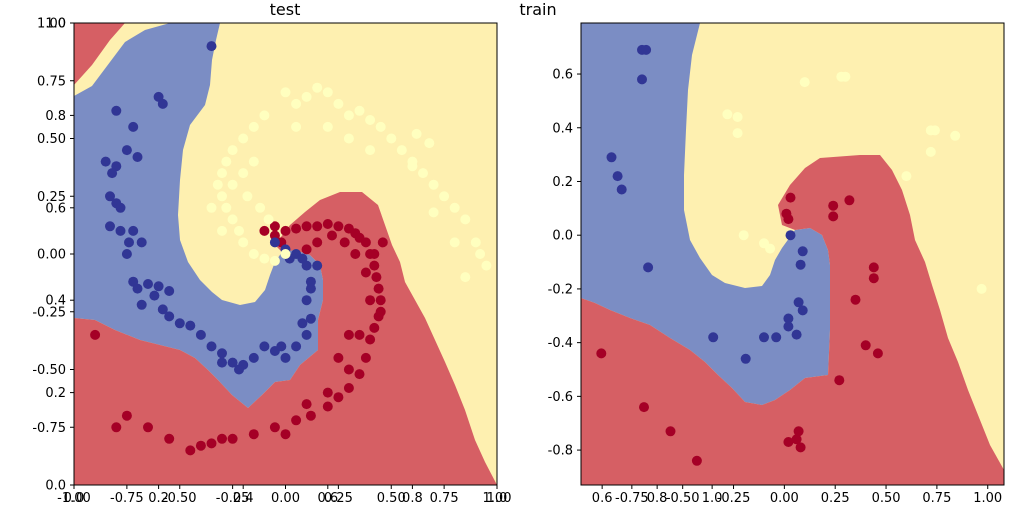  I want to click on right-x-tick-label: 0.8, so click(657, 498).